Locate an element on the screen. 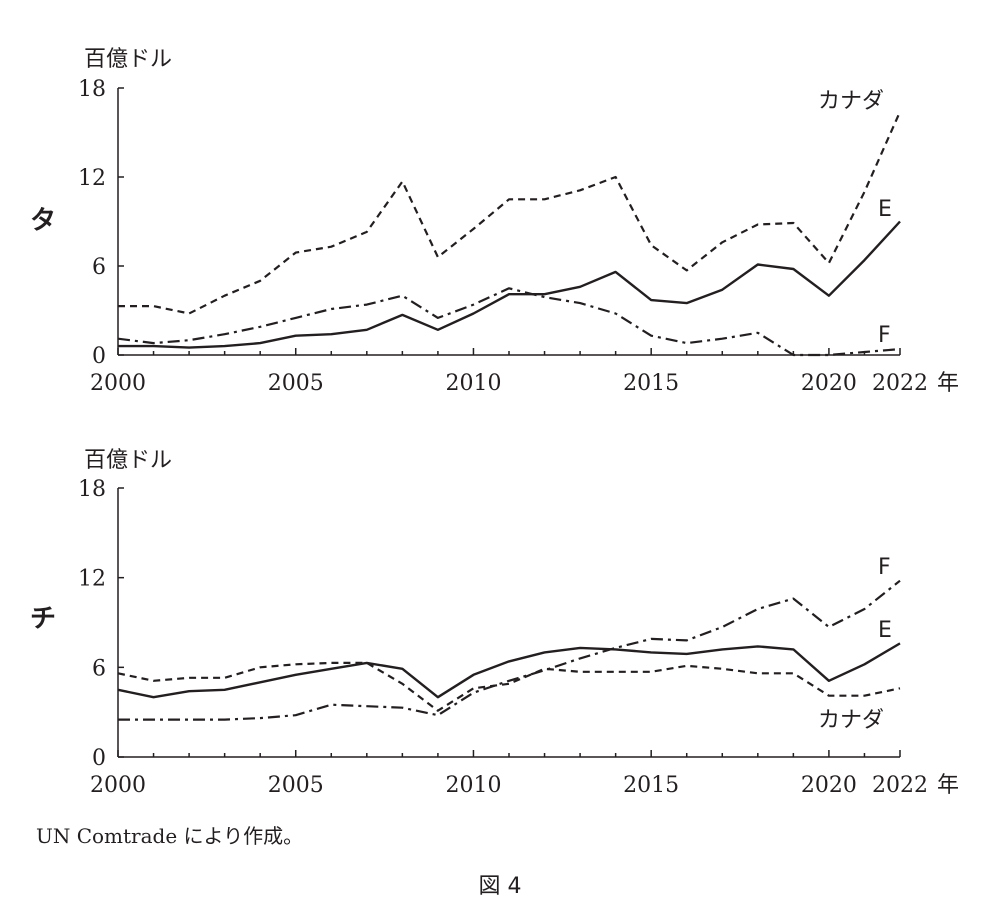  source-note: UN Comtrade により作成。 is located at coordinates (170, 836).